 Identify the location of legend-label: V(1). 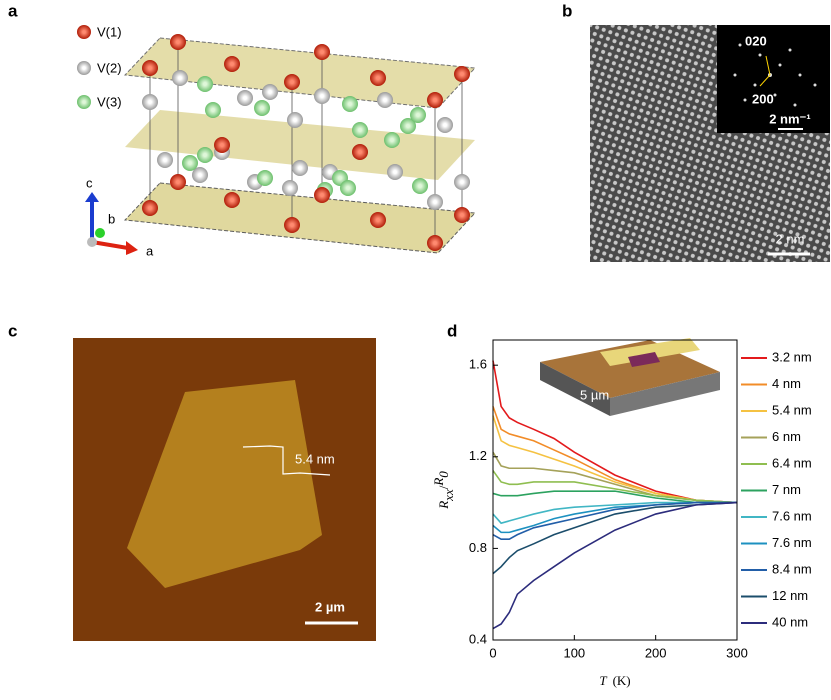
(109, 31).